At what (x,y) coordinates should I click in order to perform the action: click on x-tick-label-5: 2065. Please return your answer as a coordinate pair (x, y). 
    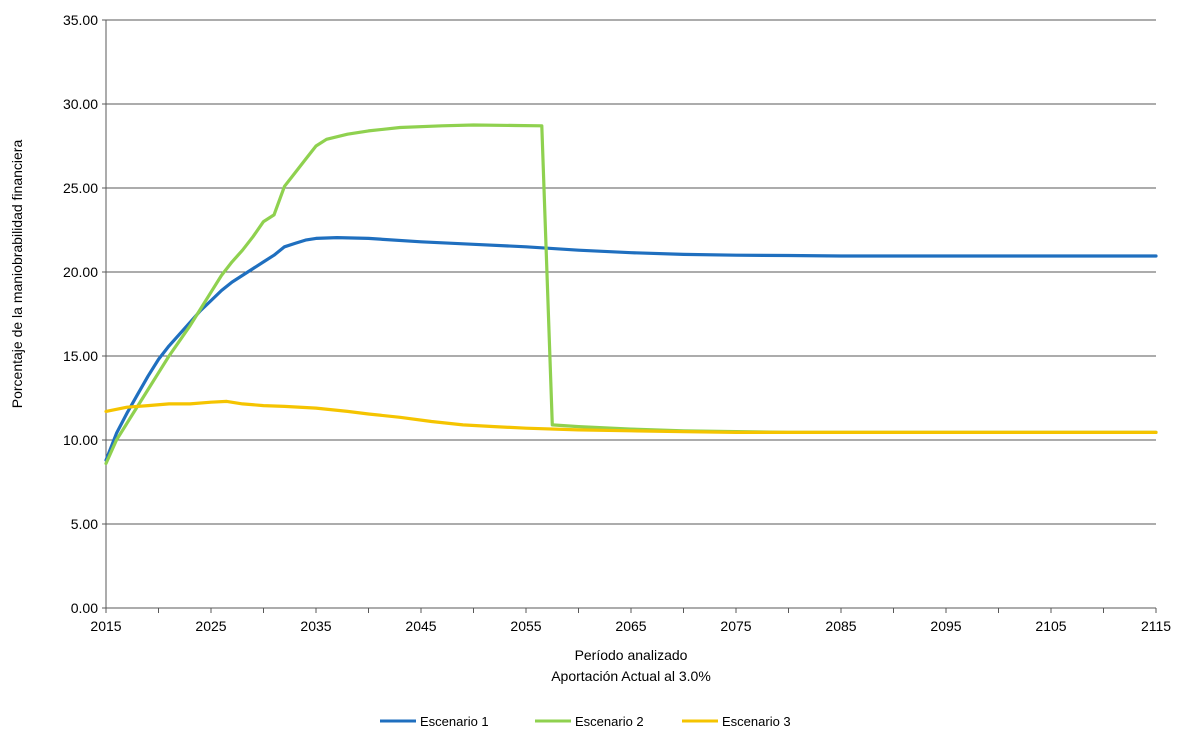
    Looking at the image, I should click on (630, 626).